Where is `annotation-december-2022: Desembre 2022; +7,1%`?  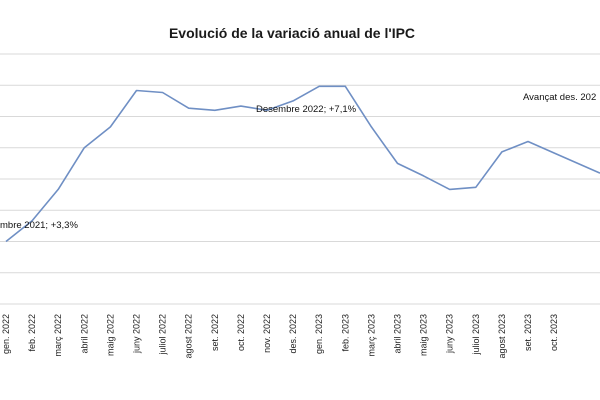 annotation-december-2022: Desembre 2022; +7,1% is located at coordinates (306, 109).